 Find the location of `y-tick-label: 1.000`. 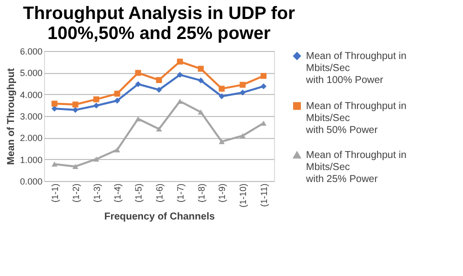

y-tick-label: 1.000 is located at coordinates (31, 159).